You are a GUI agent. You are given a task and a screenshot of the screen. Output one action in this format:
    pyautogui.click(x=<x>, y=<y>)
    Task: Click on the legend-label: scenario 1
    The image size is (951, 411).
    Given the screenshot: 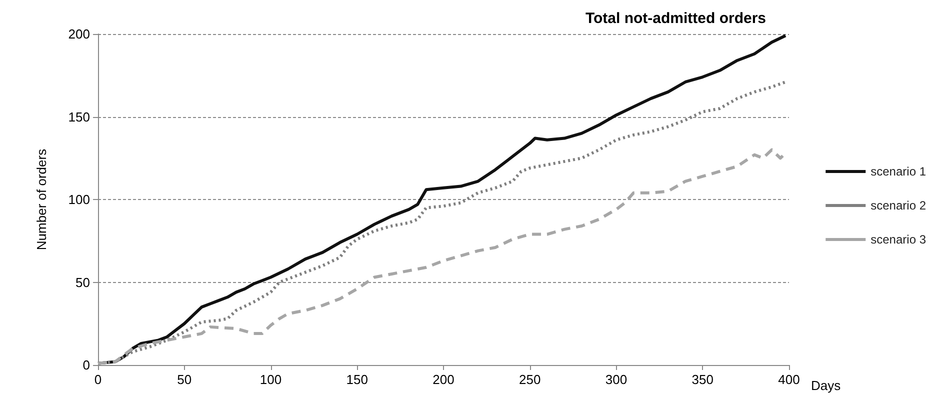 What is the action you would take?
    pyautogui.click(x=898, y=171)
    